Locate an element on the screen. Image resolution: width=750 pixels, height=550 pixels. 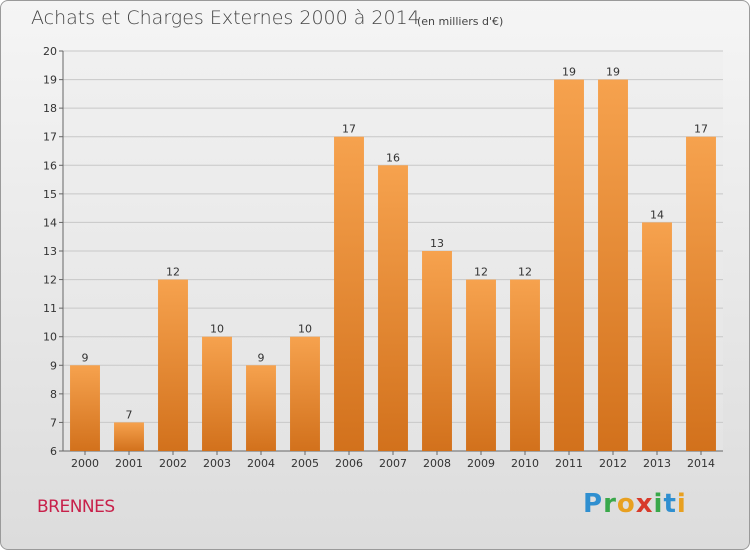
y-tick-label: 6 is located at coordinates (53, 451).